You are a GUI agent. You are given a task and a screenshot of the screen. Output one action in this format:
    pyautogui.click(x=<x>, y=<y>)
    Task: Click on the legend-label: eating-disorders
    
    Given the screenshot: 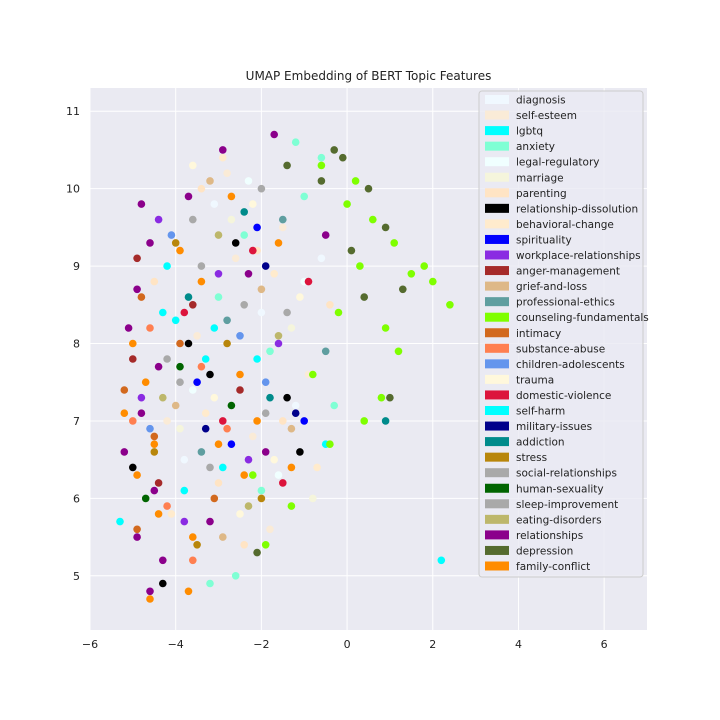 What is the action you would take?
    pyautogui.click(x=559, y=520)
    